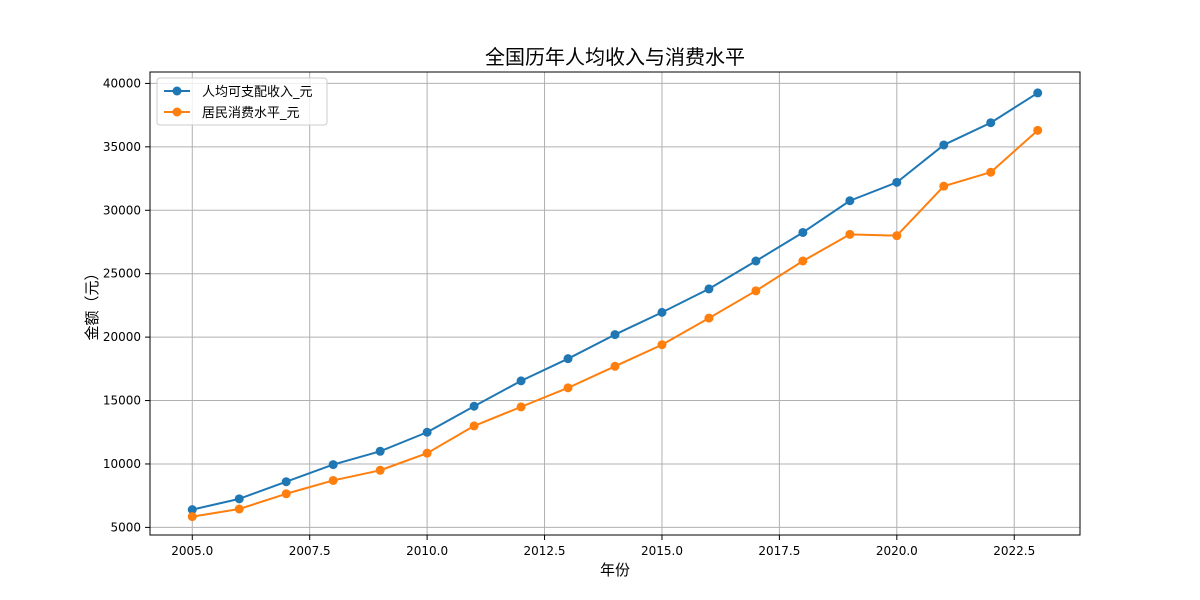  I want to click on legend-label: 人均可支配收入_元, so click(257, 92).